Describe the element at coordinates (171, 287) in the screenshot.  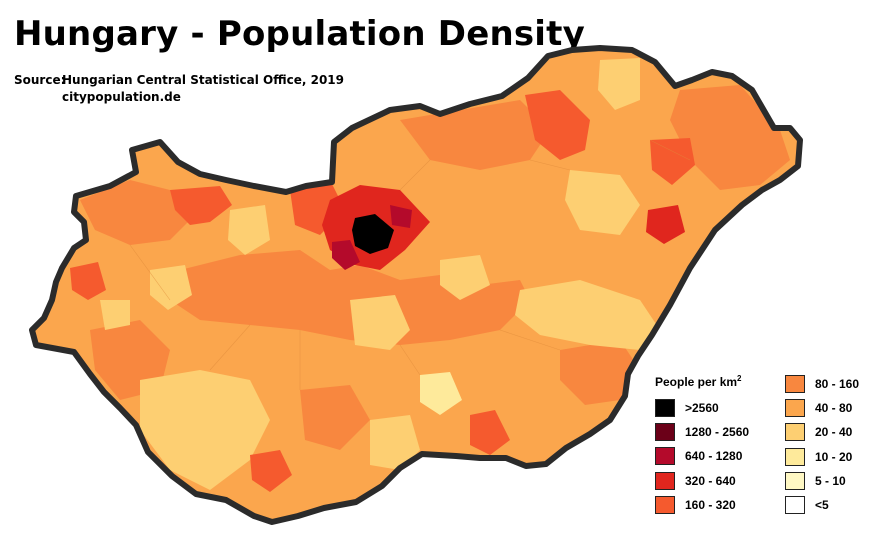
I see `region-west-20b` at that location.